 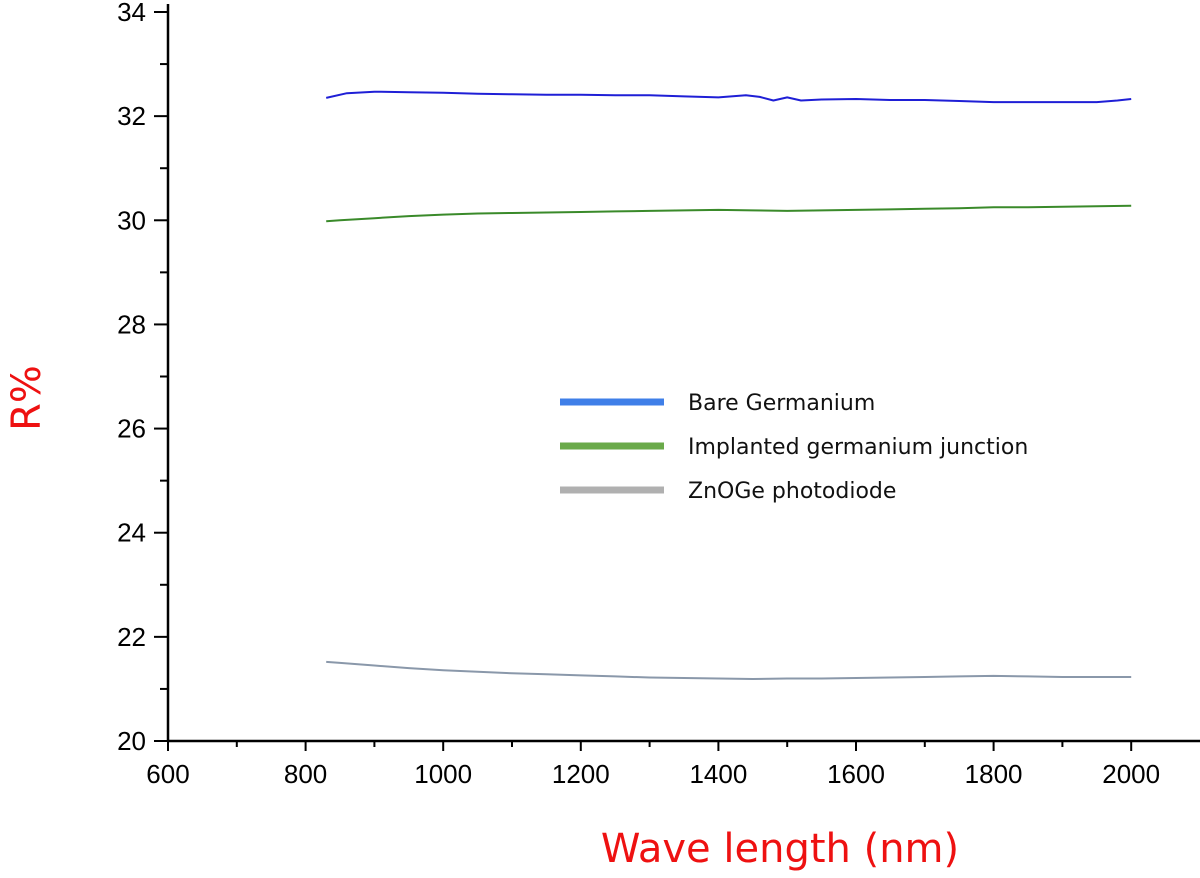 I want to click on x-tick-label: 1800, so click(x=994, y=774).